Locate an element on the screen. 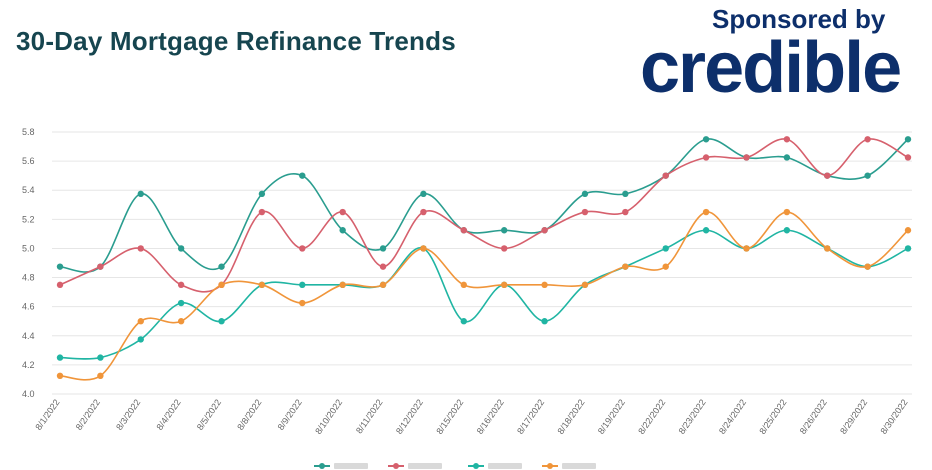  x-tick-label: 8/25/2022 is located at coordinates (772, 416).